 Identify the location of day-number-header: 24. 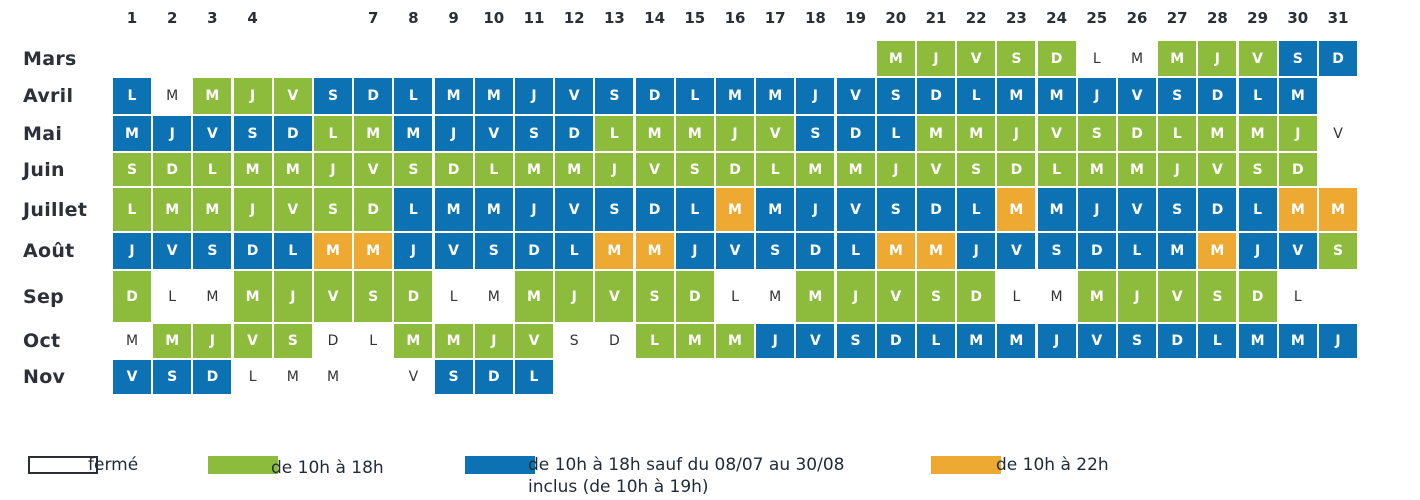
(1057, 18).